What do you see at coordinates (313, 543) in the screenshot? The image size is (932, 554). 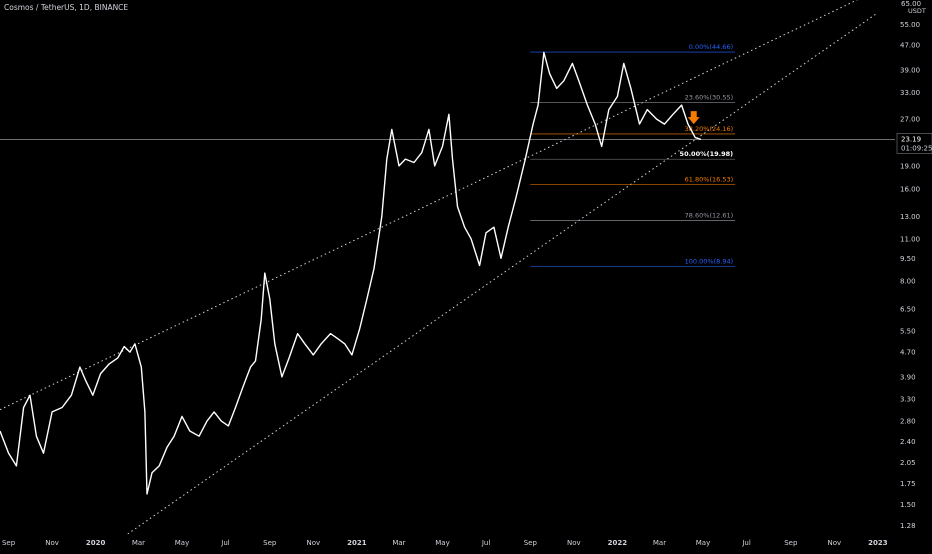 I see `x-tick-label-7: Nov` at bounding box center [313, 543].